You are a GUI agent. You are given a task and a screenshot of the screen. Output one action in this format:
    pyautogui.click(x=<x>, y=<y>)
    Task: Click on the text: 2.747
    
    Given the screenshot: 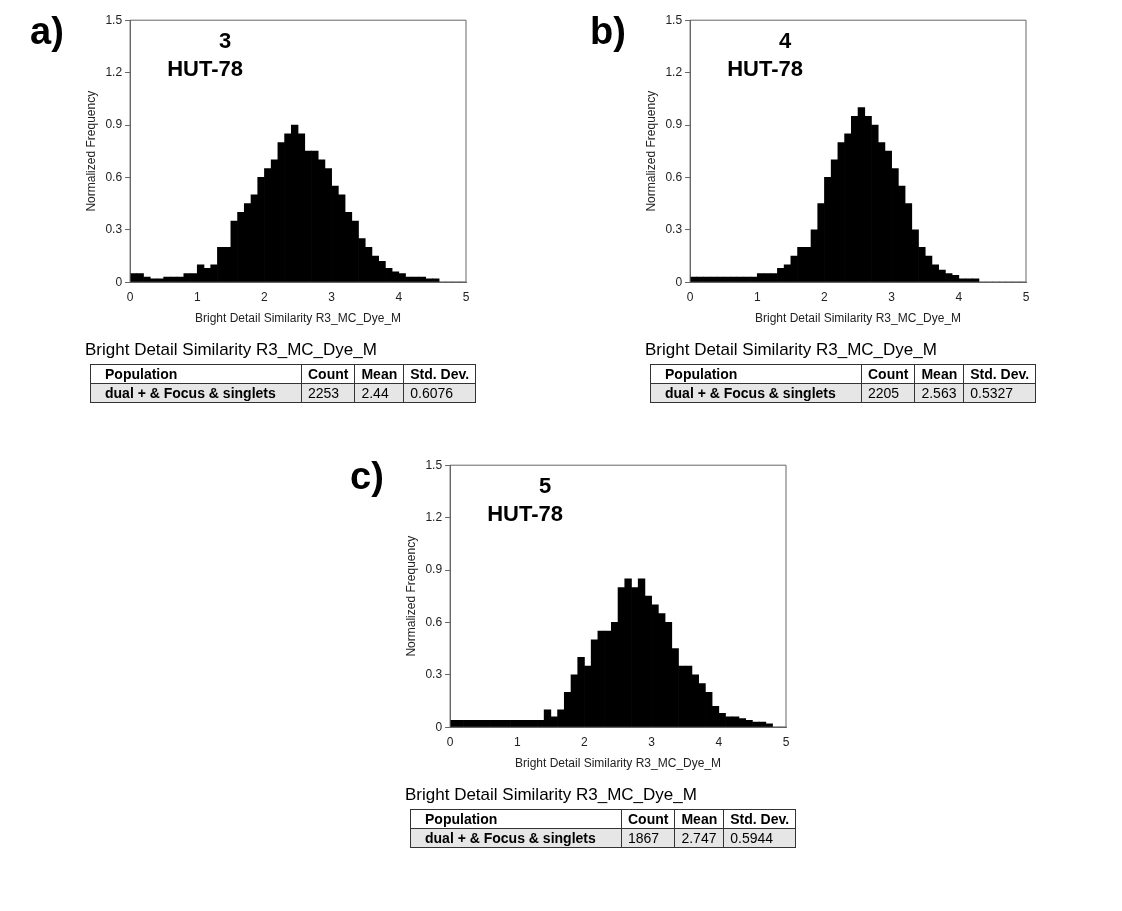 What is the action you would take?
    pyautogui.click(x=699, y=838)
    